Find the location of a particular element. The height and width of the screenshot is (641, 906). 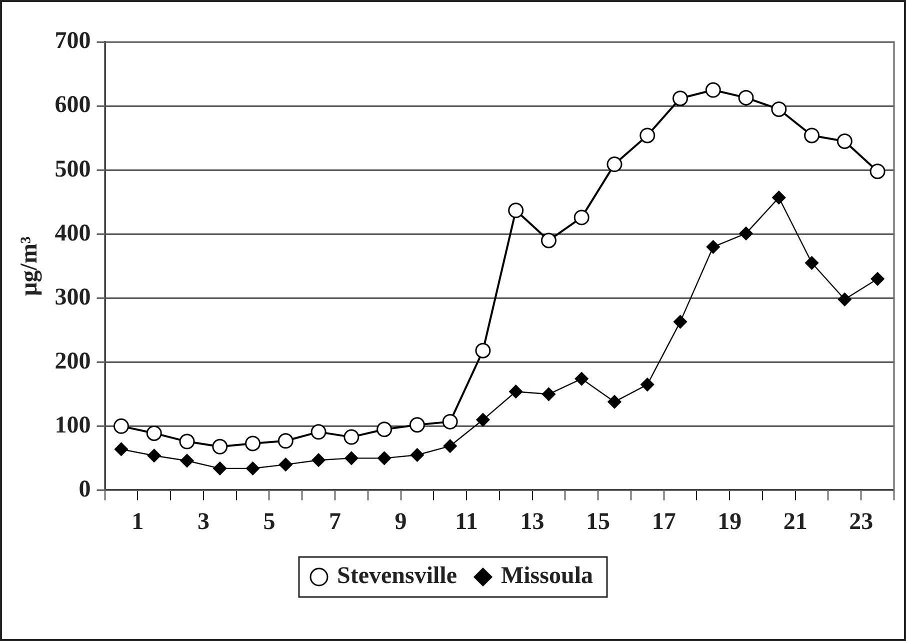

x-tick-label: 5 is located at coordinates (269, 521).